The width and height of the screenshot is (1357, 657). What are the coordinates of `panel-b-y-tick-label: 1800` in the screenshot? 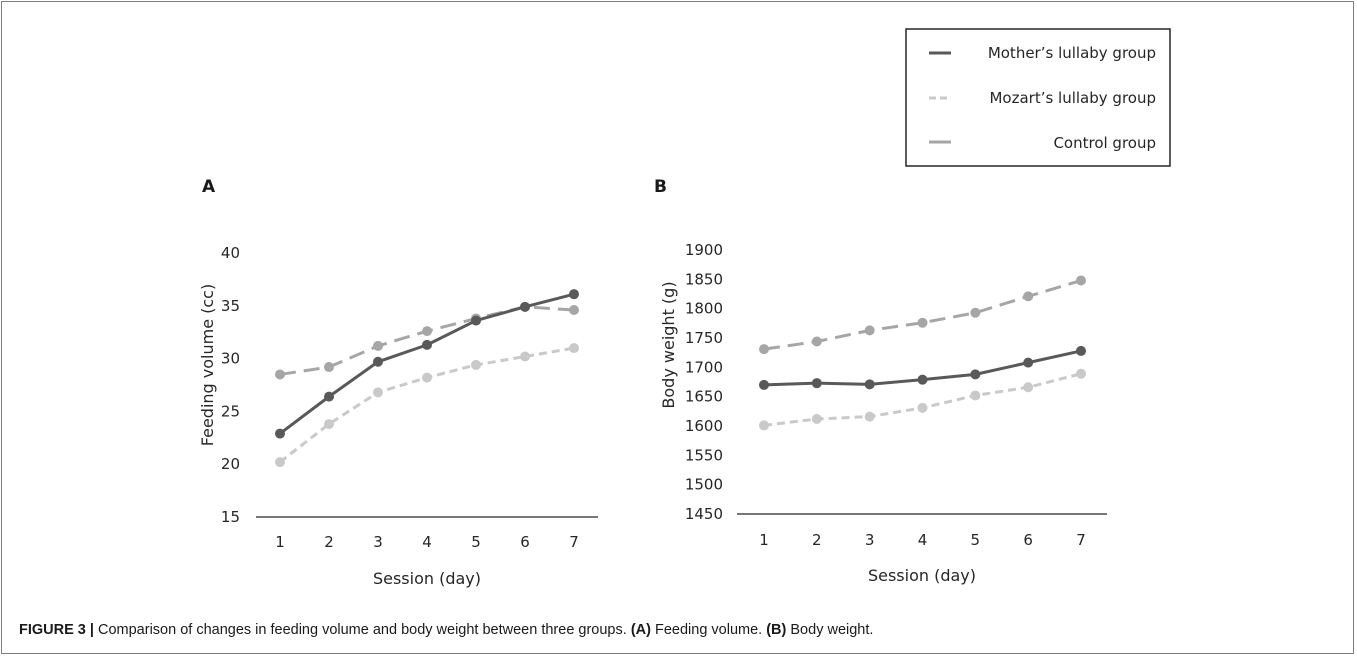 It's located at (704, 309).